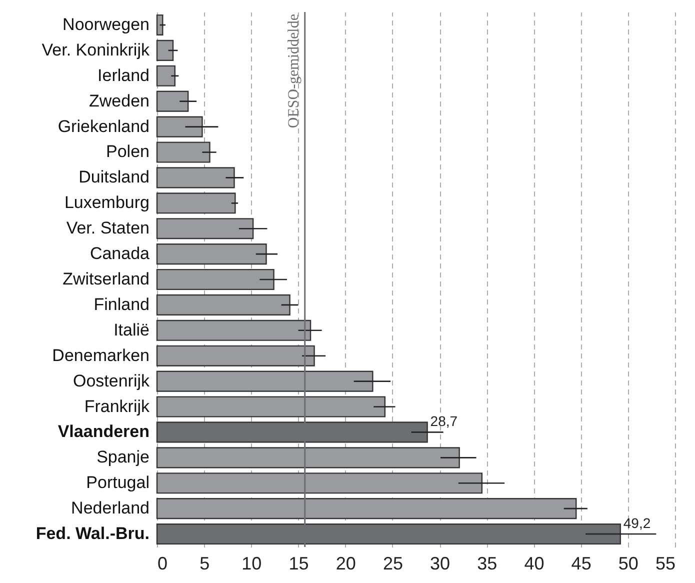 The width and height of the screenshot is (695, 583). What do you see at coordinates (101, 355) in the screenshot?
I see `y-tick-label: Denemarken` at bounding box center [101, 355].